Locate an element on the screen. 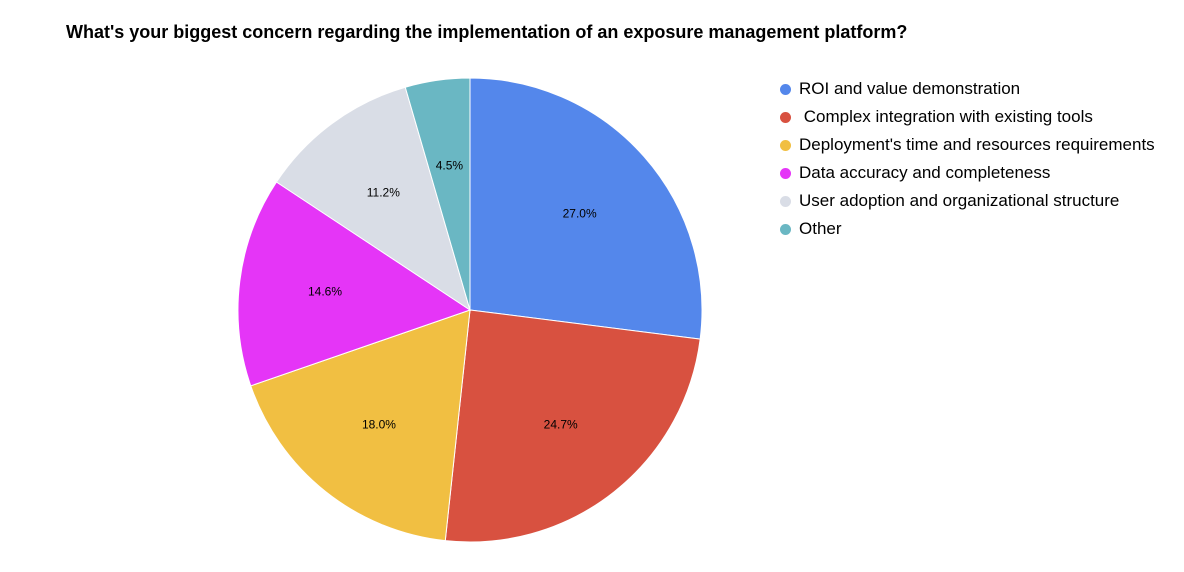 Image resolution: width=1184 pixels, height=572 pixels. legend-item: Data accuracy and completeness is located at coordinates (967, 173).